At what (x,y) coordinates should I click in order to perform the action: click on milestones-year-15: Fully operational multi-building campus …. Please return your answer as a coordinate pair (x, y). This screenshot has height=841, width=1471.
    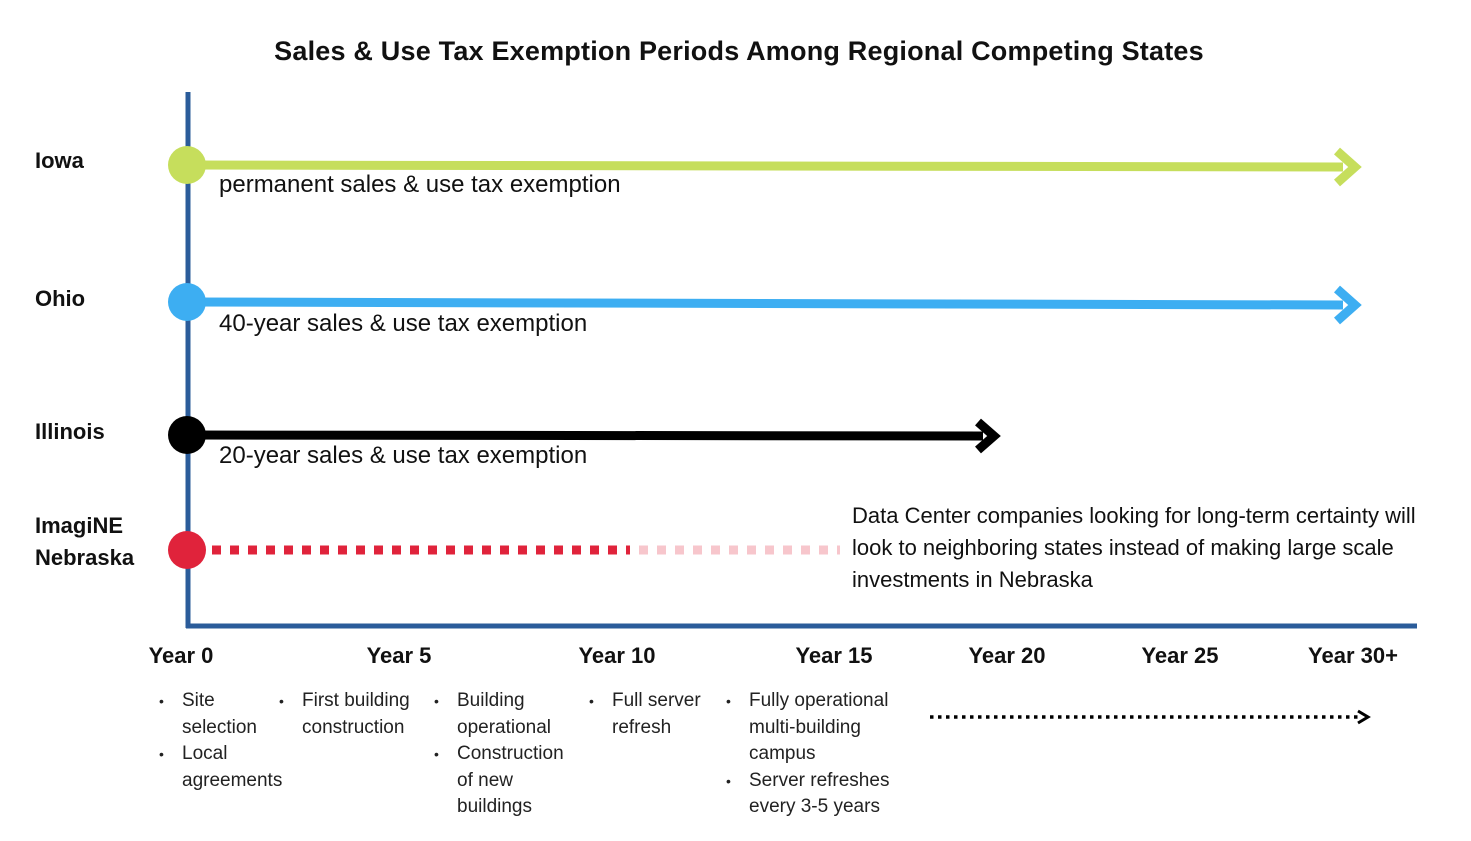
    Looking at the image, I should click on (815, 754).